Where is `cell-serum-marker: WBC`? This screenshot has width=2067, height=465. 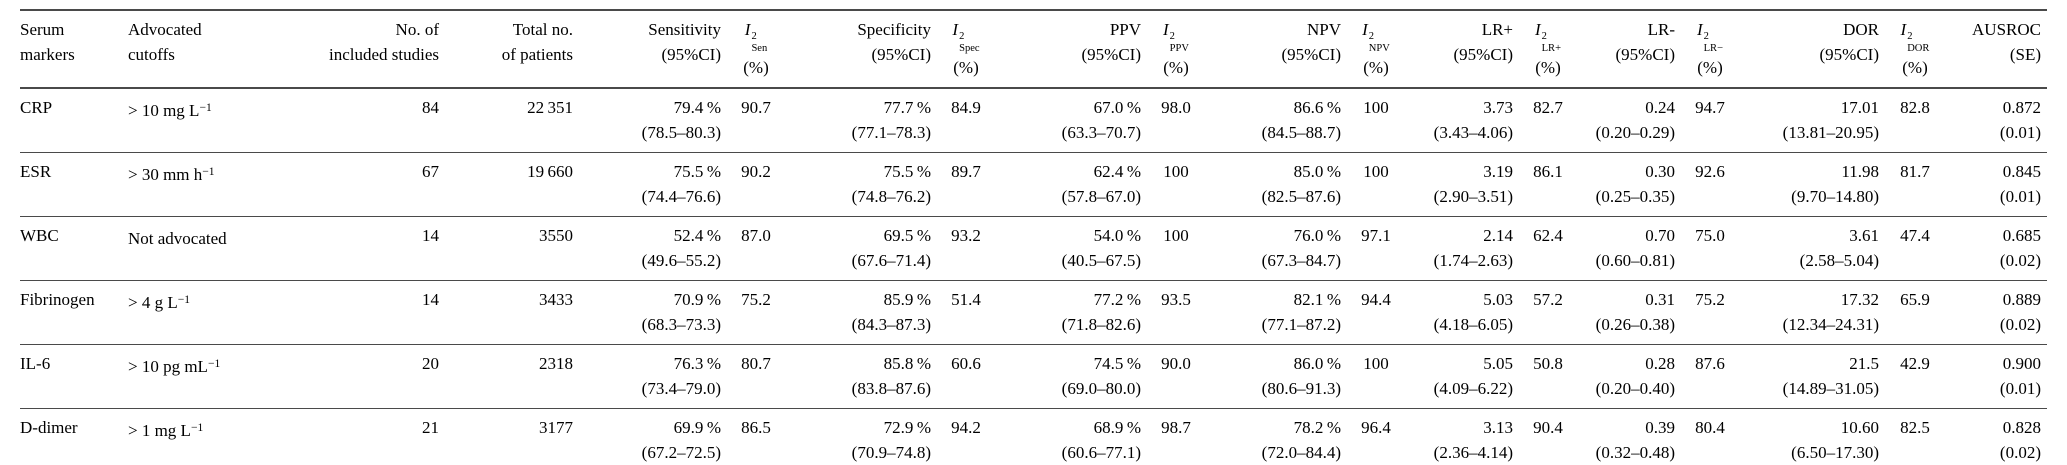 cell-serum-marker: WBC is located at coordinates (74, 248).